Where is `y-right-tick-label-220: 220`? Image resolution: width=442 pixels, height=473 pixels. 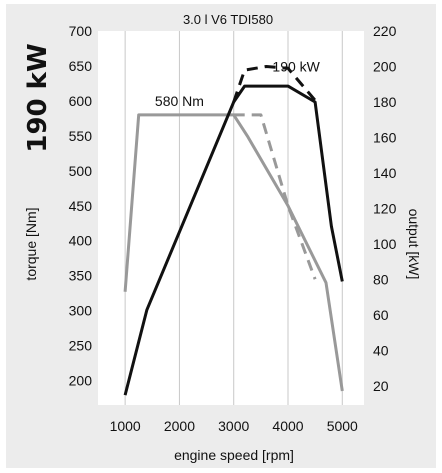
y-right-tick-label-220: 220 is located at coordinates (385, 31).